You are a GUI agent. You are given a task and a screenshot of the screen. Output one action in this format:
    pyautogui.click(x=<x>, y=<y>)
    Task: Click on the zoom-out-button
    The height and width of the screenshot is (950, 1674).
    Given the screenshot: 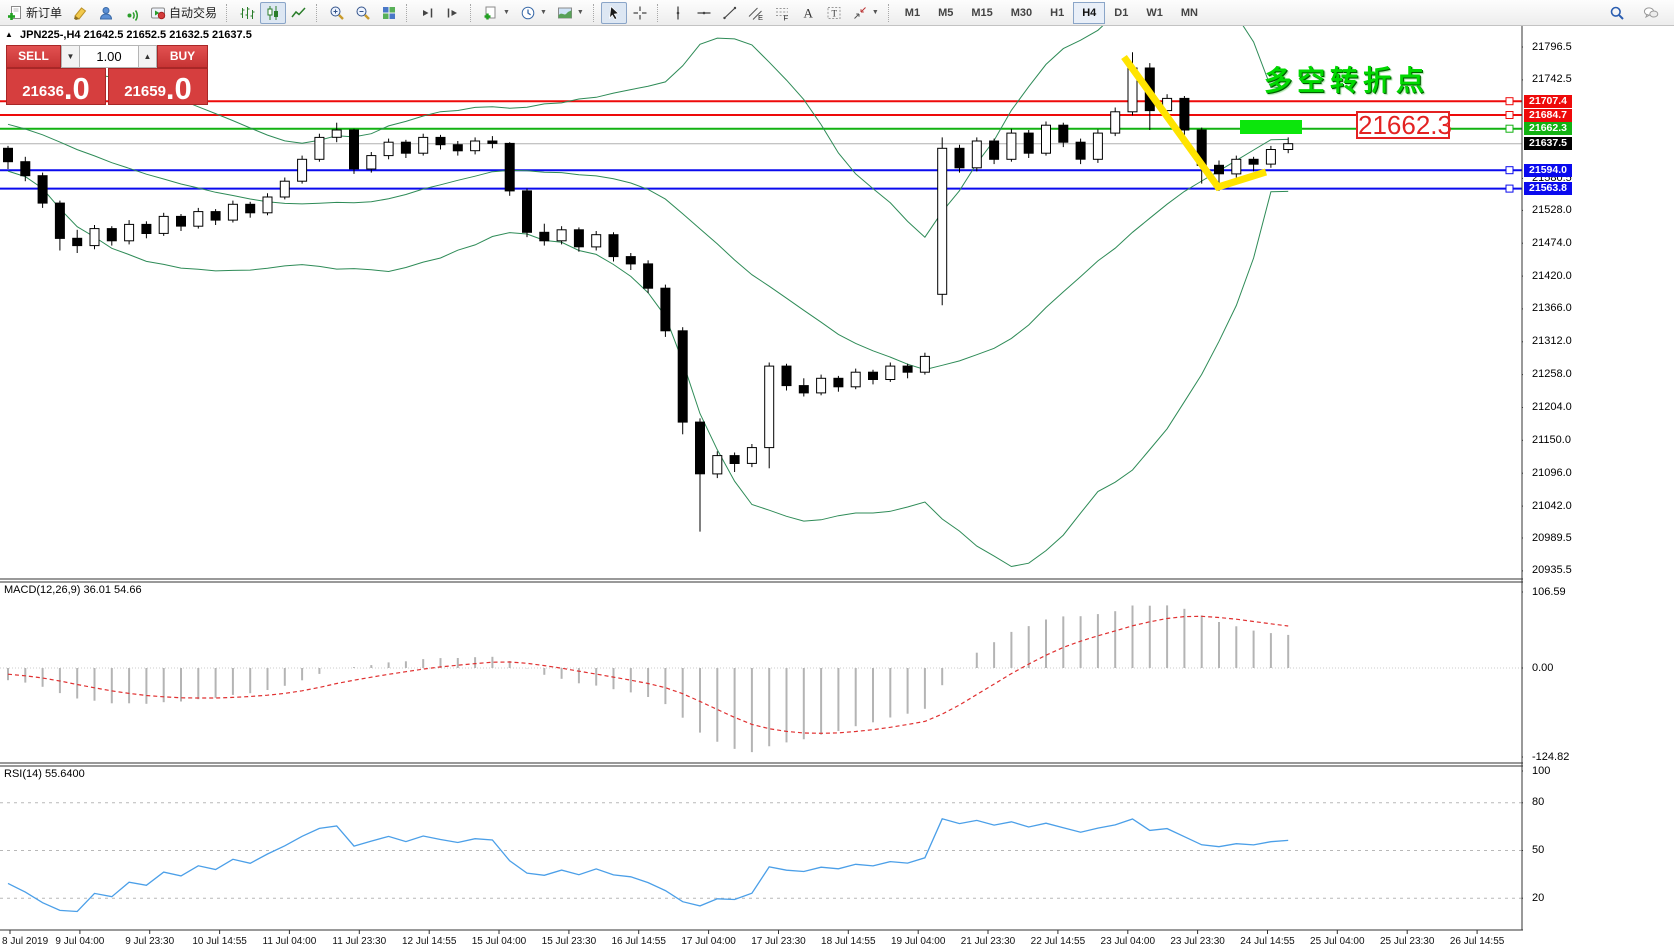 What is the action you would take?
    pyautogui.click(x=363, y=13)
    